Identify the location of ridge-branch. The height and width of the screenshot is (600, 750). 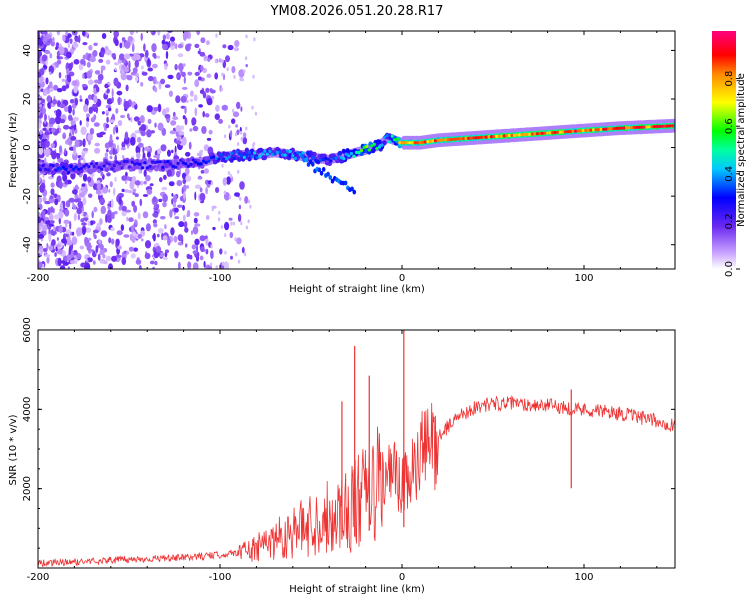
(319, 170).